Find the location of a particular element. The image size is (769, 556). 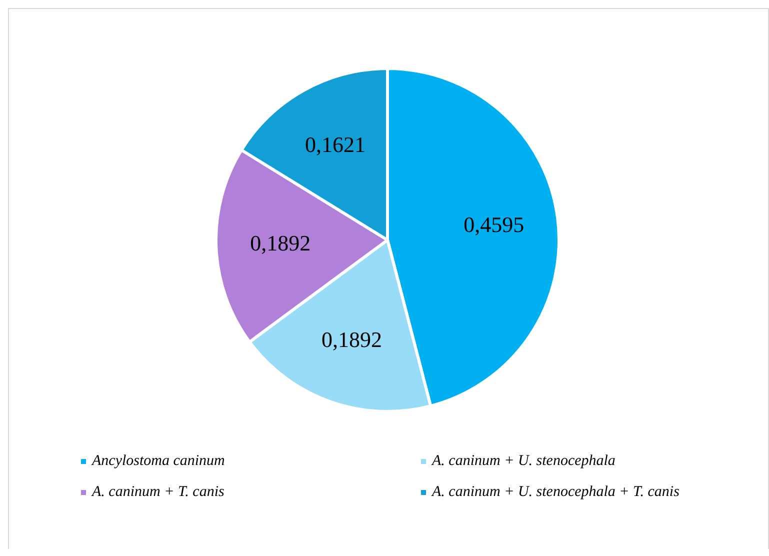

data-label: 0,4595 is located at coordinates (494, 225).